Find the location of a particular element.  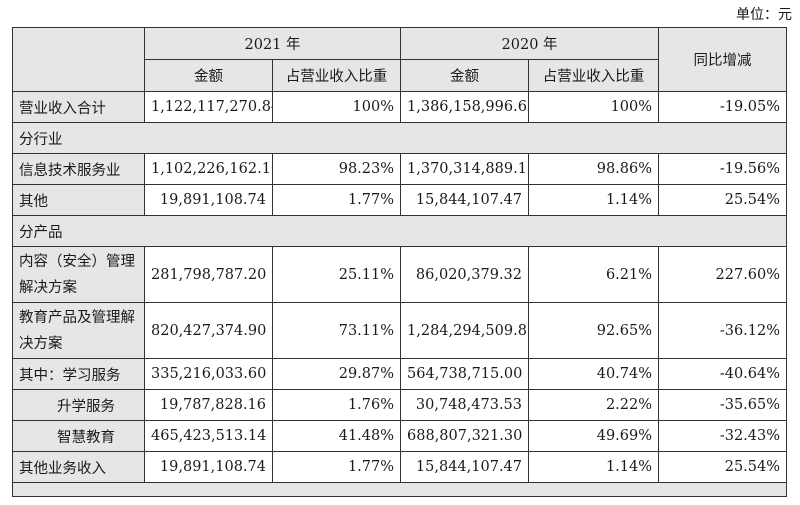

share-2020: 100% is located at coordinates (594, 107).